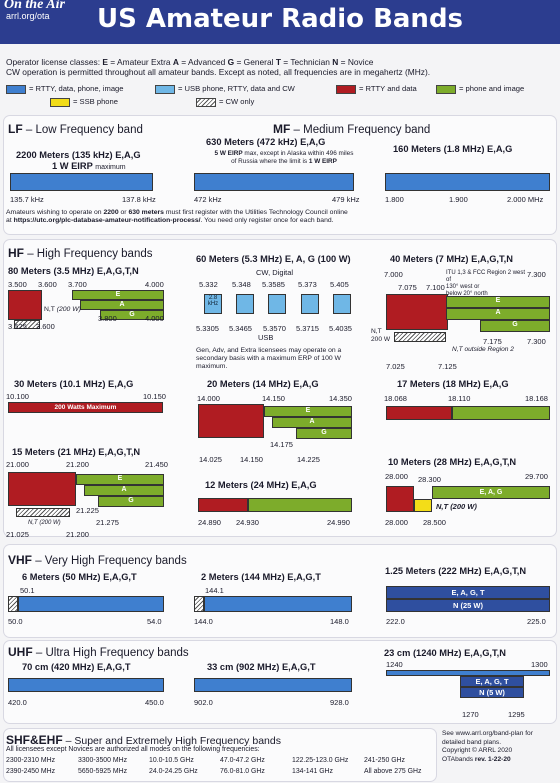 The height and width of the screenshot is (783, 560). What do you see at coordinates (199, 604) in the screenshot?
I see `bar-2m-cw` at bounding box center [199, 604].